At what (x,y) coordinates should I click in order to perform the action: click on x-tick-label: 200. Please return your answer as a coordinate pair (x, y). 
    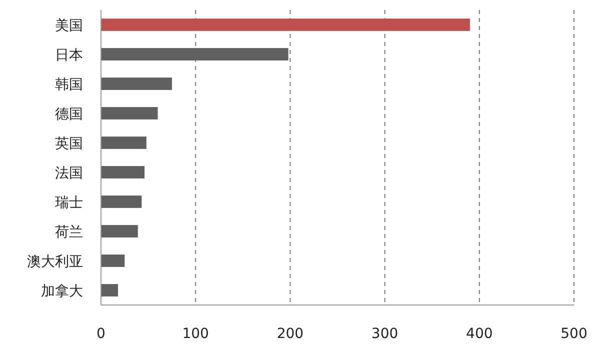
    Looking at the image, I should click on (290, 334).